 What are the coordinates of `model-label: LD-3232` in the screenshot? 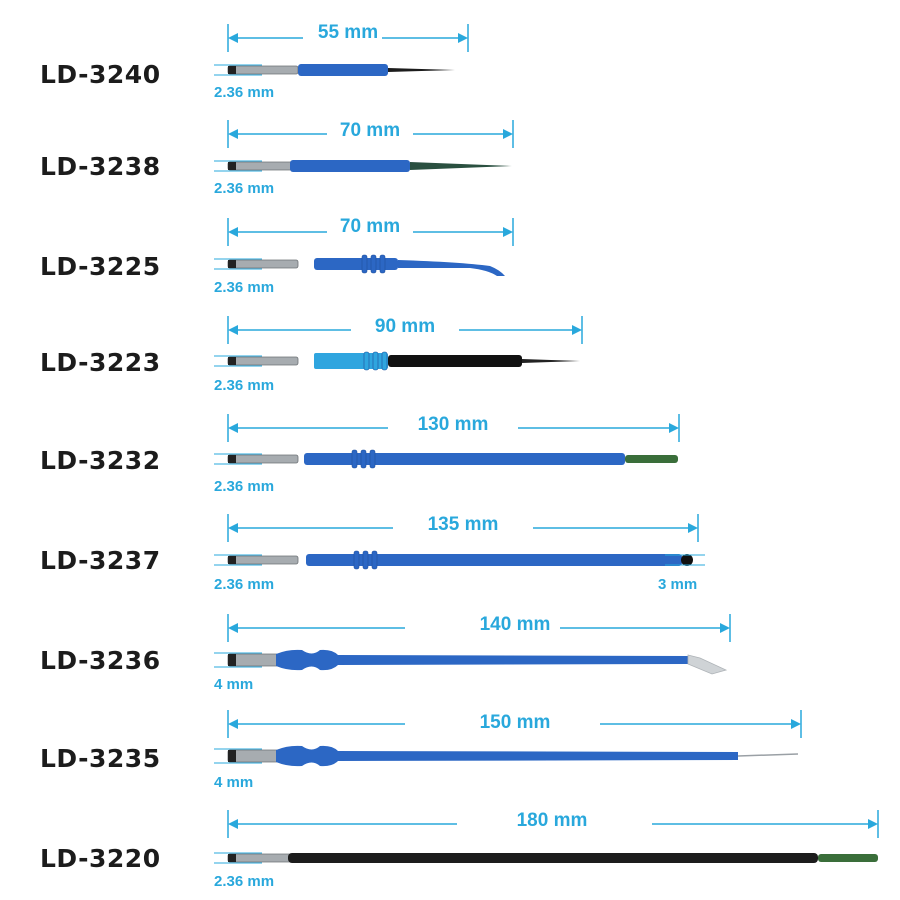 It's located at (100, 460).